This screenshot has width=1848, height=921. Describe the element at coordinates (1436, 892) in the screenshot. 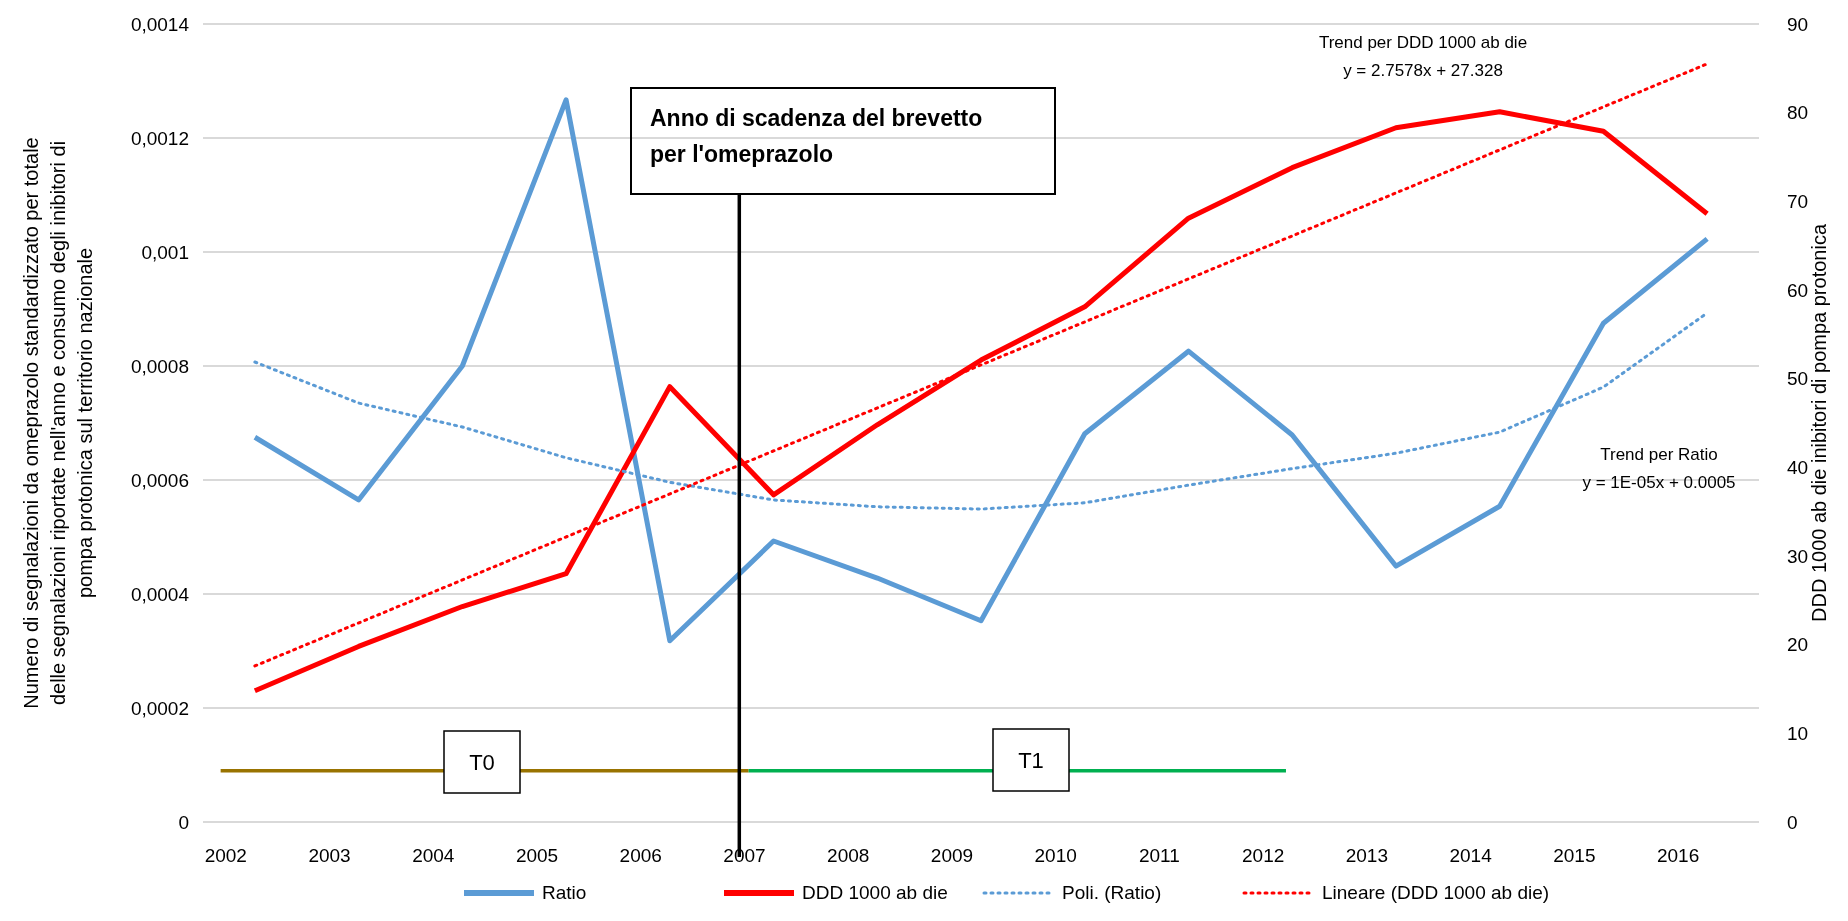

I see `legend-label: Lineare (DDD 1000 ab die)` at that location.